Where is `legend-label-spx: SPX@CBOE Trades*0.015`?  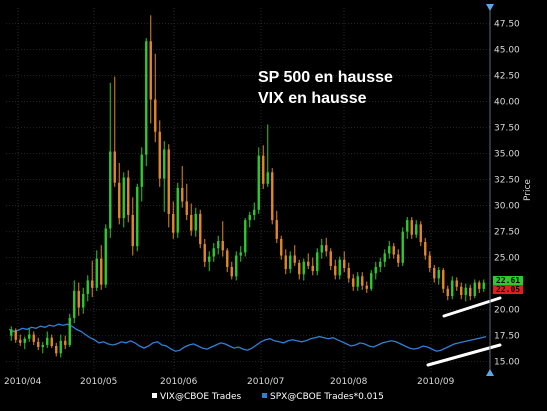 legend-label-spx: SPX@CBOE Trades*0.015 is located at coordinates (327, 397).